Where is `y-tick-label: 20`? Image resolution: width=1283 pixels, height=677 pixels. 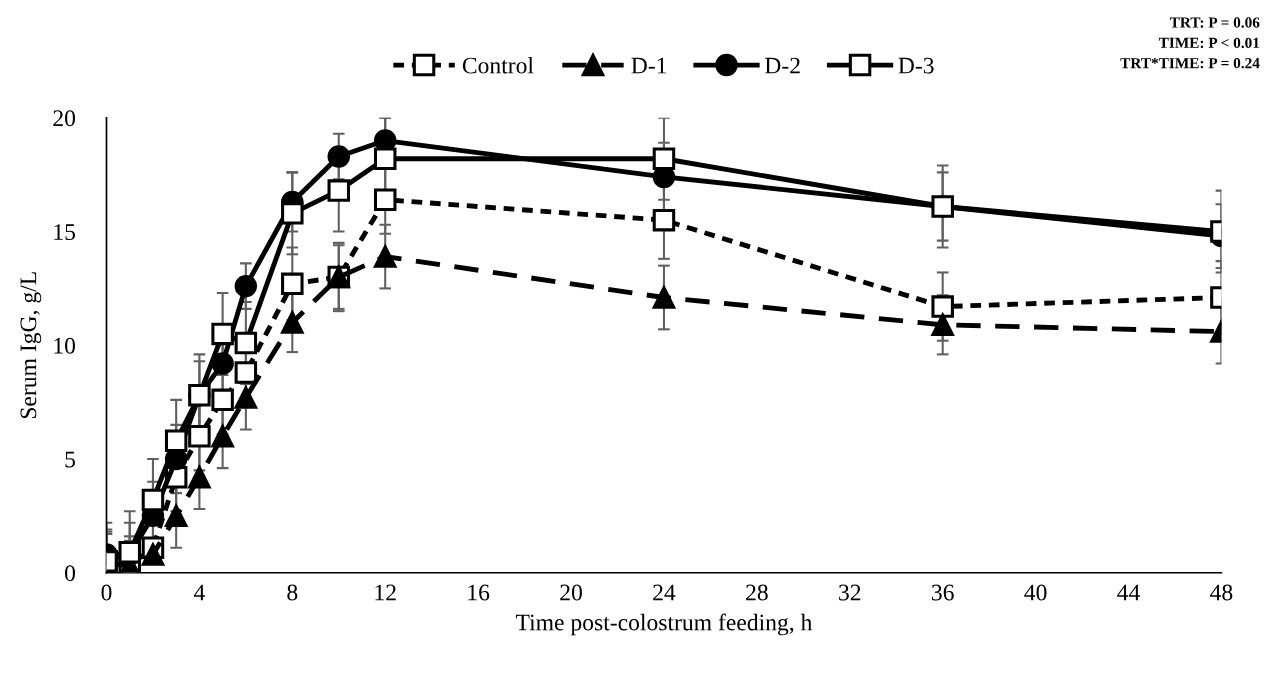 y-tick-label: 20 is located at coordinates (64, 118).